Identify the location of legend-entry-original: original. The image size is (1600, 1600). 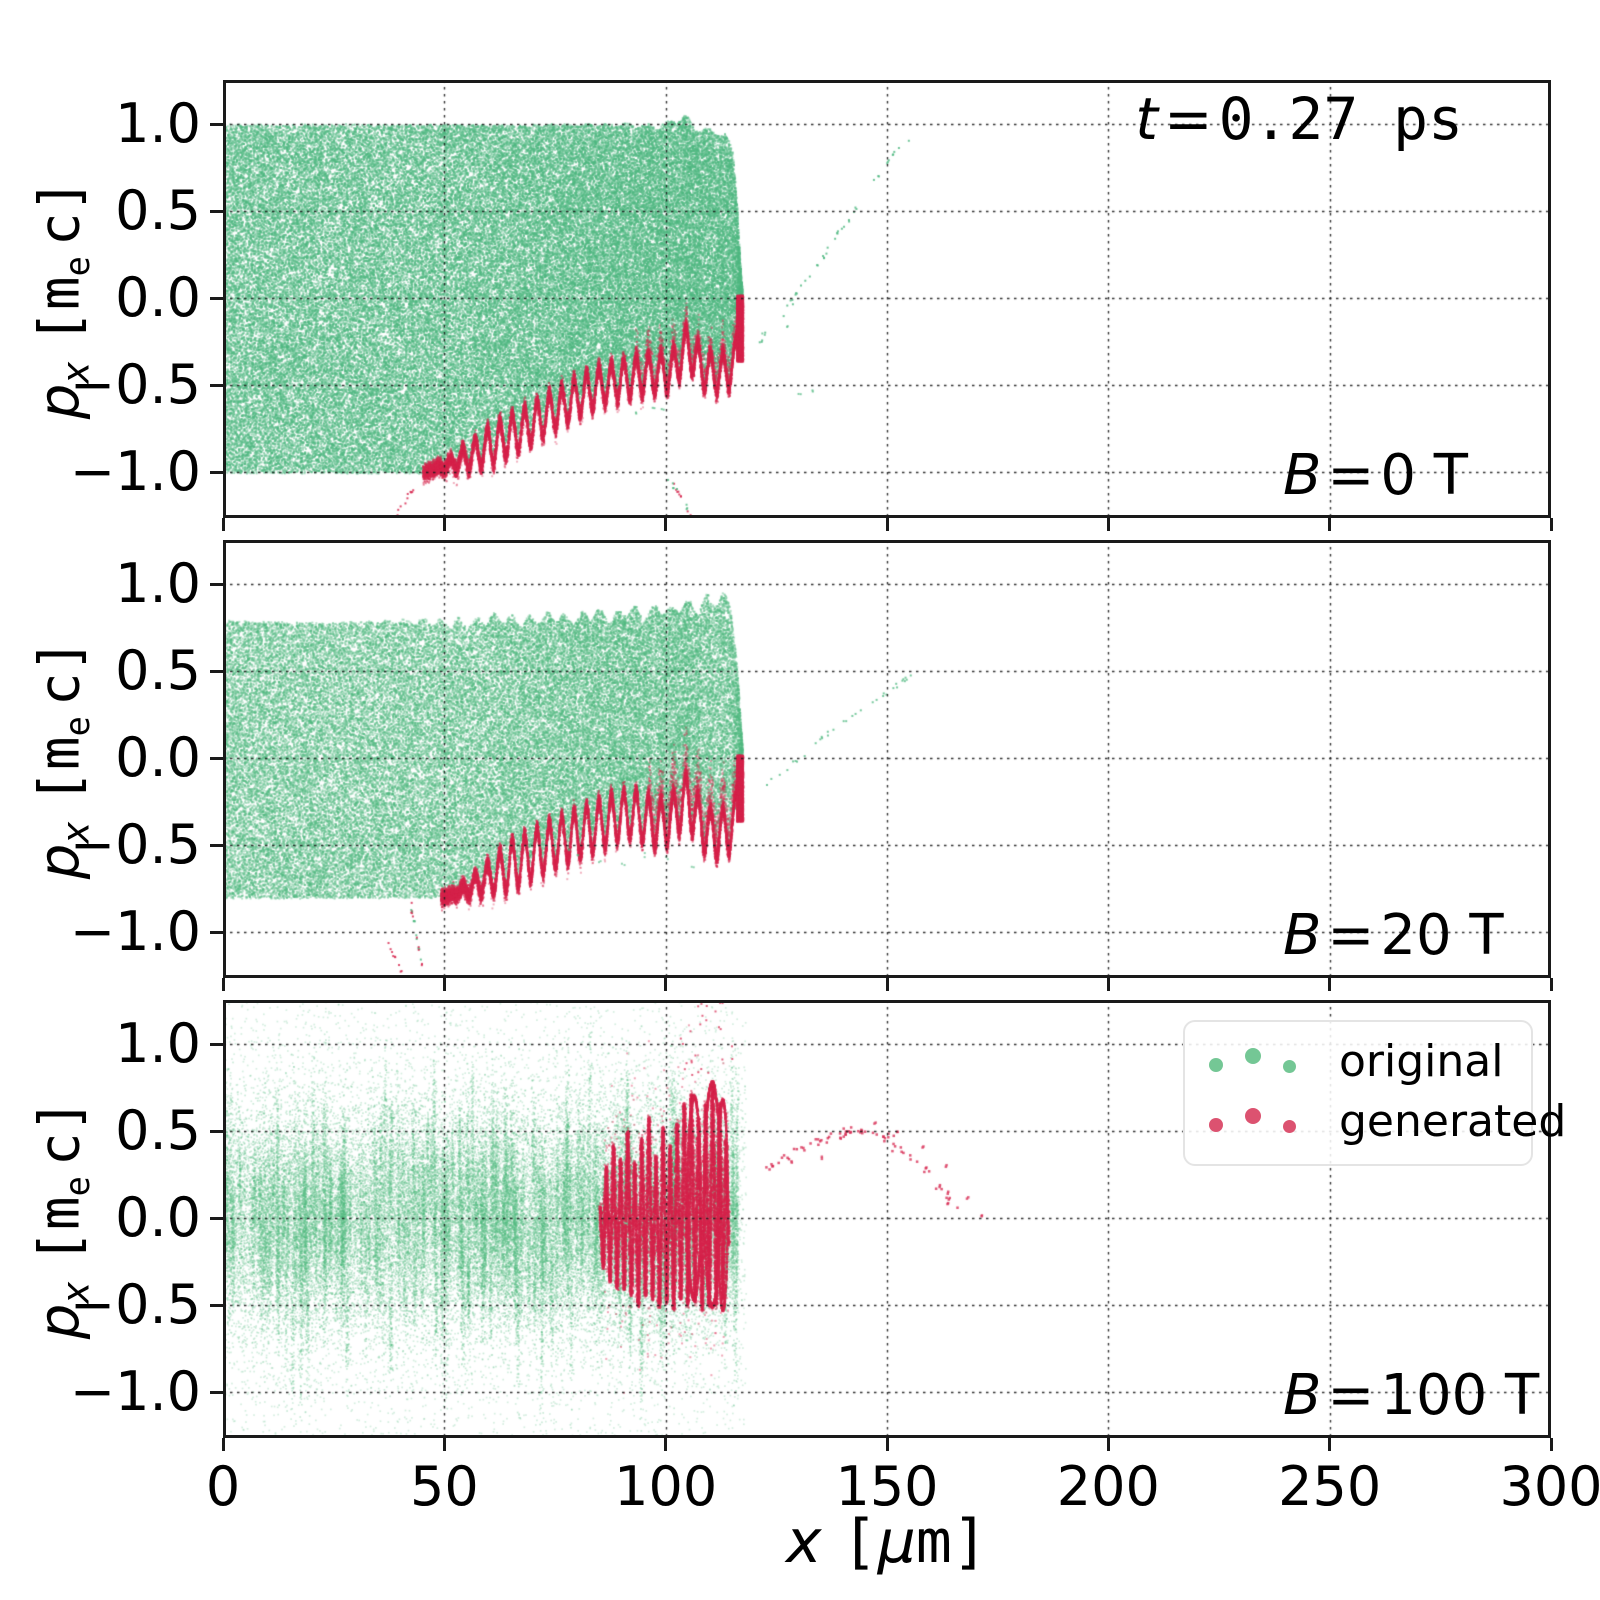
(1358, 1062).